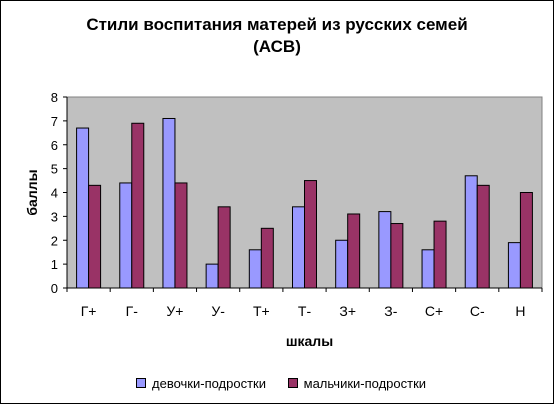  What do you see at coordinates (277, 46) in the screenshot?
I see `chart-title-line-2: (АСВ)` at bounding box center [277, 46].